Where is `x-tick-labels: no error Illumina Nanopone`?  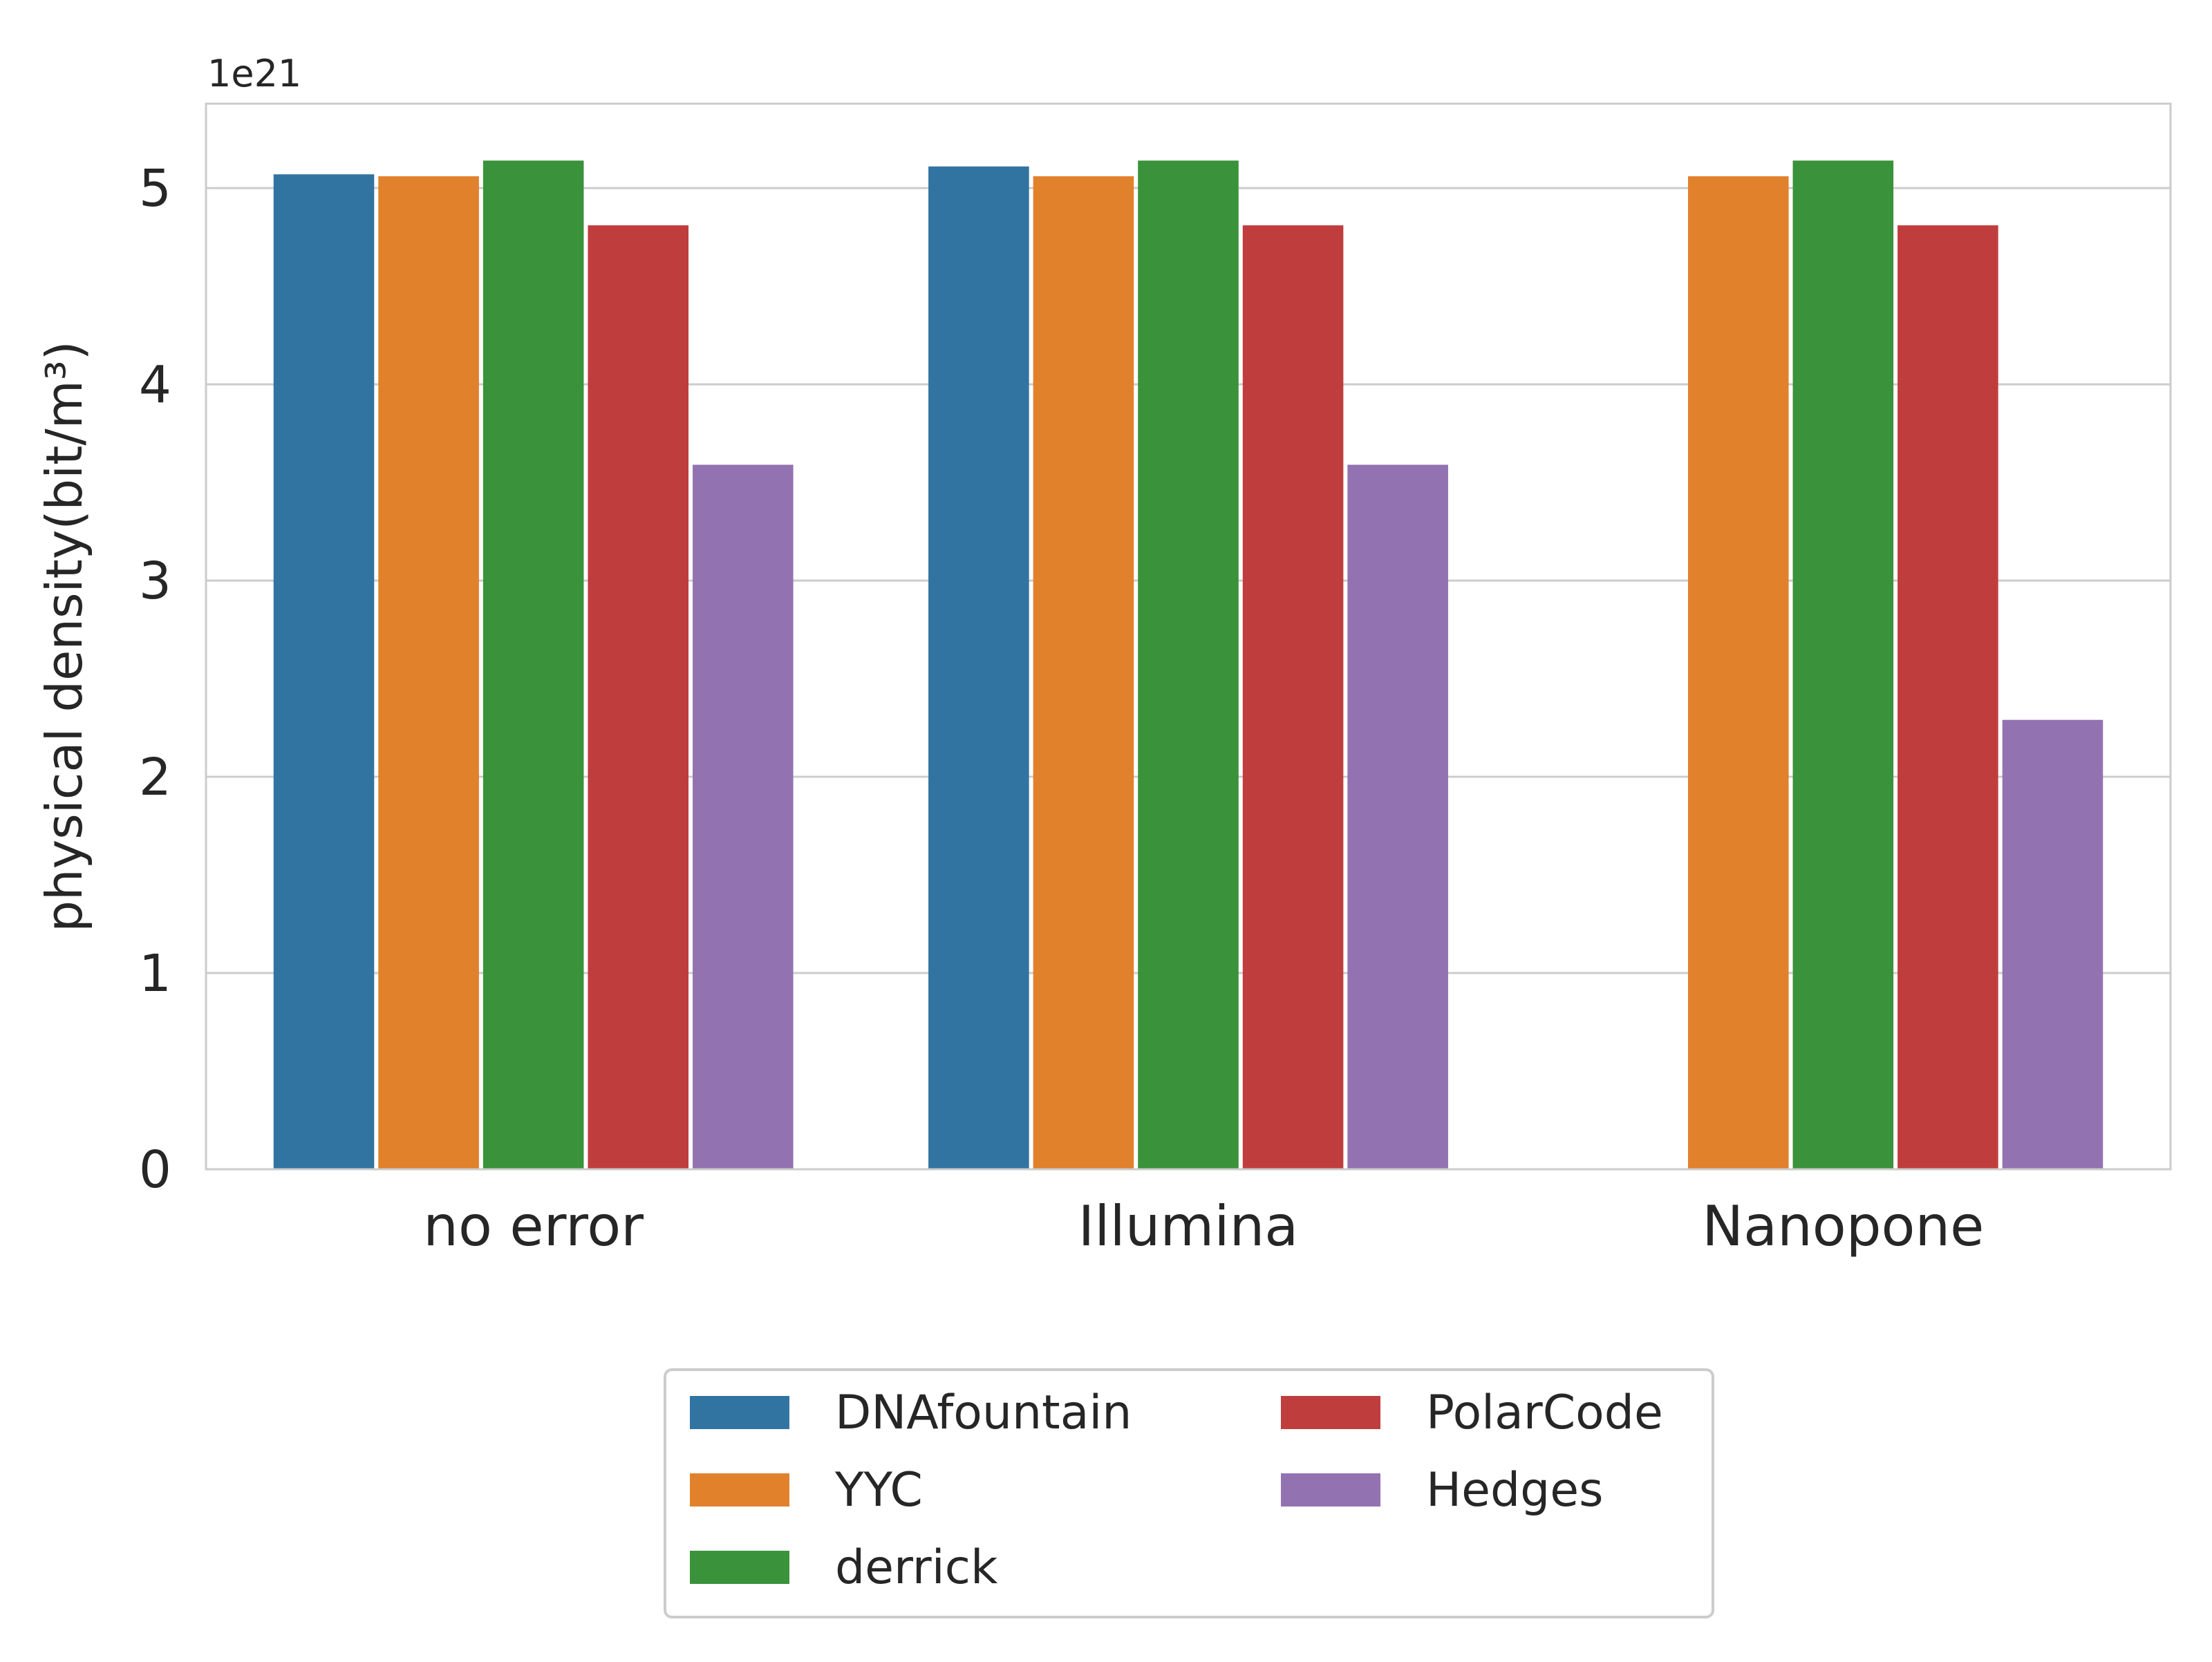 x-tick-labels: no error Illumina Nanopone is located at coordinates (1203, 1226).